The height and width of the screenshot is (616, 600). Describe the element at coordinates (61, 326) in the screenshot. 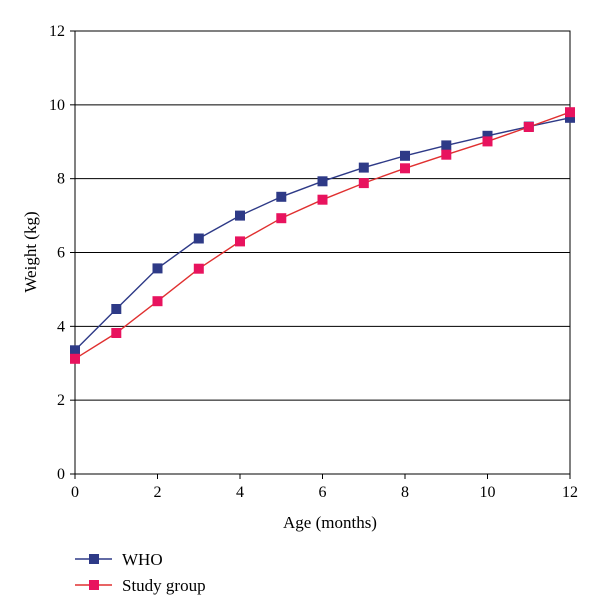

I see `y-tick-label-2: 4` at that location.